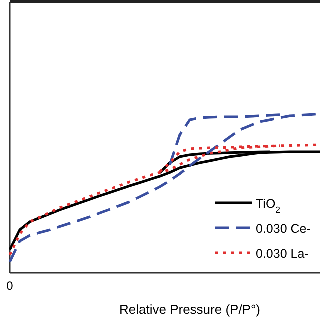 Image resolution: width=320 pixels, height=320 pixels. I want to click on legend-label: 0.030 Ce-, so click(283, 229).